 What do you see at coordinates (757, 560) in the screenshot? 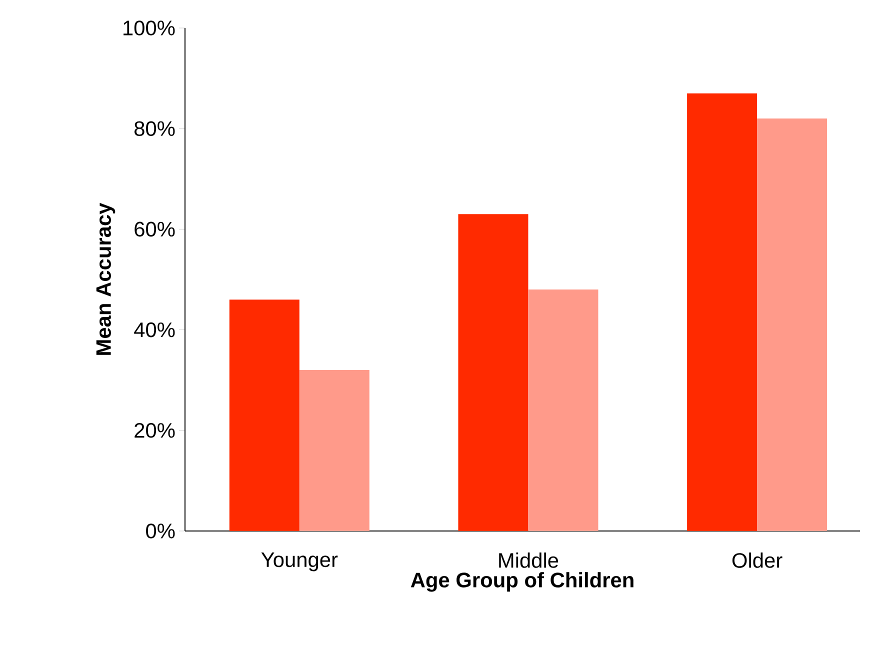
I see `x-tick-label: Older` at bounding box center [757, 560].